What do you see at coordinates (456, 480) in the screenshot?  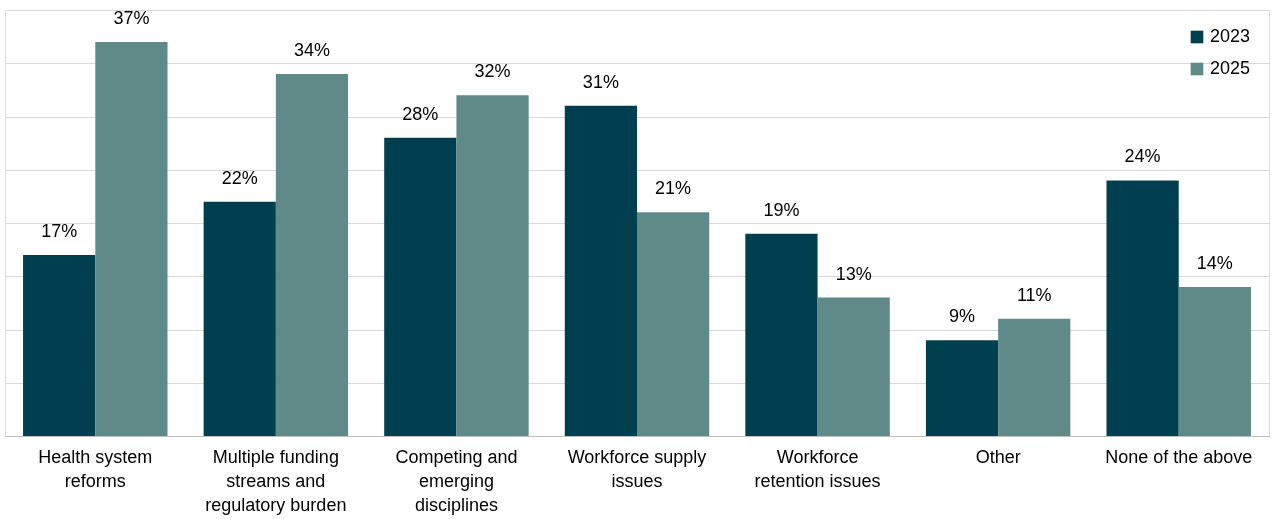 I see `x-tick-label: Competing and emerging disciplines` at bounding box center [456, 480].